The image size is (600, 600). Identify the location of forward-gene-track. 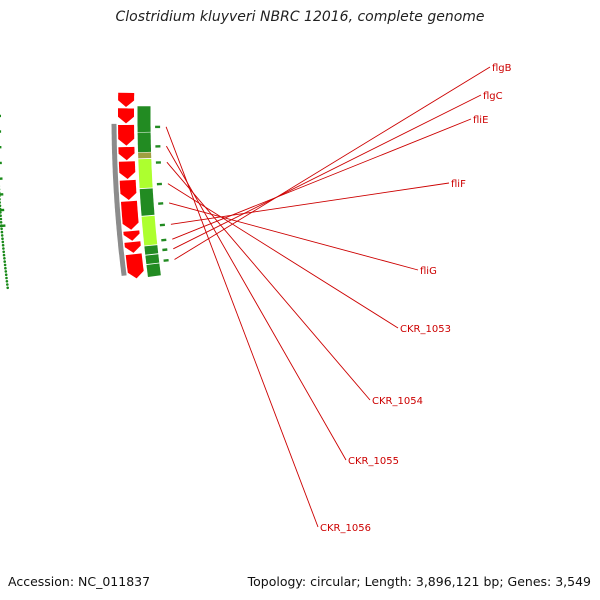
(131, 185).